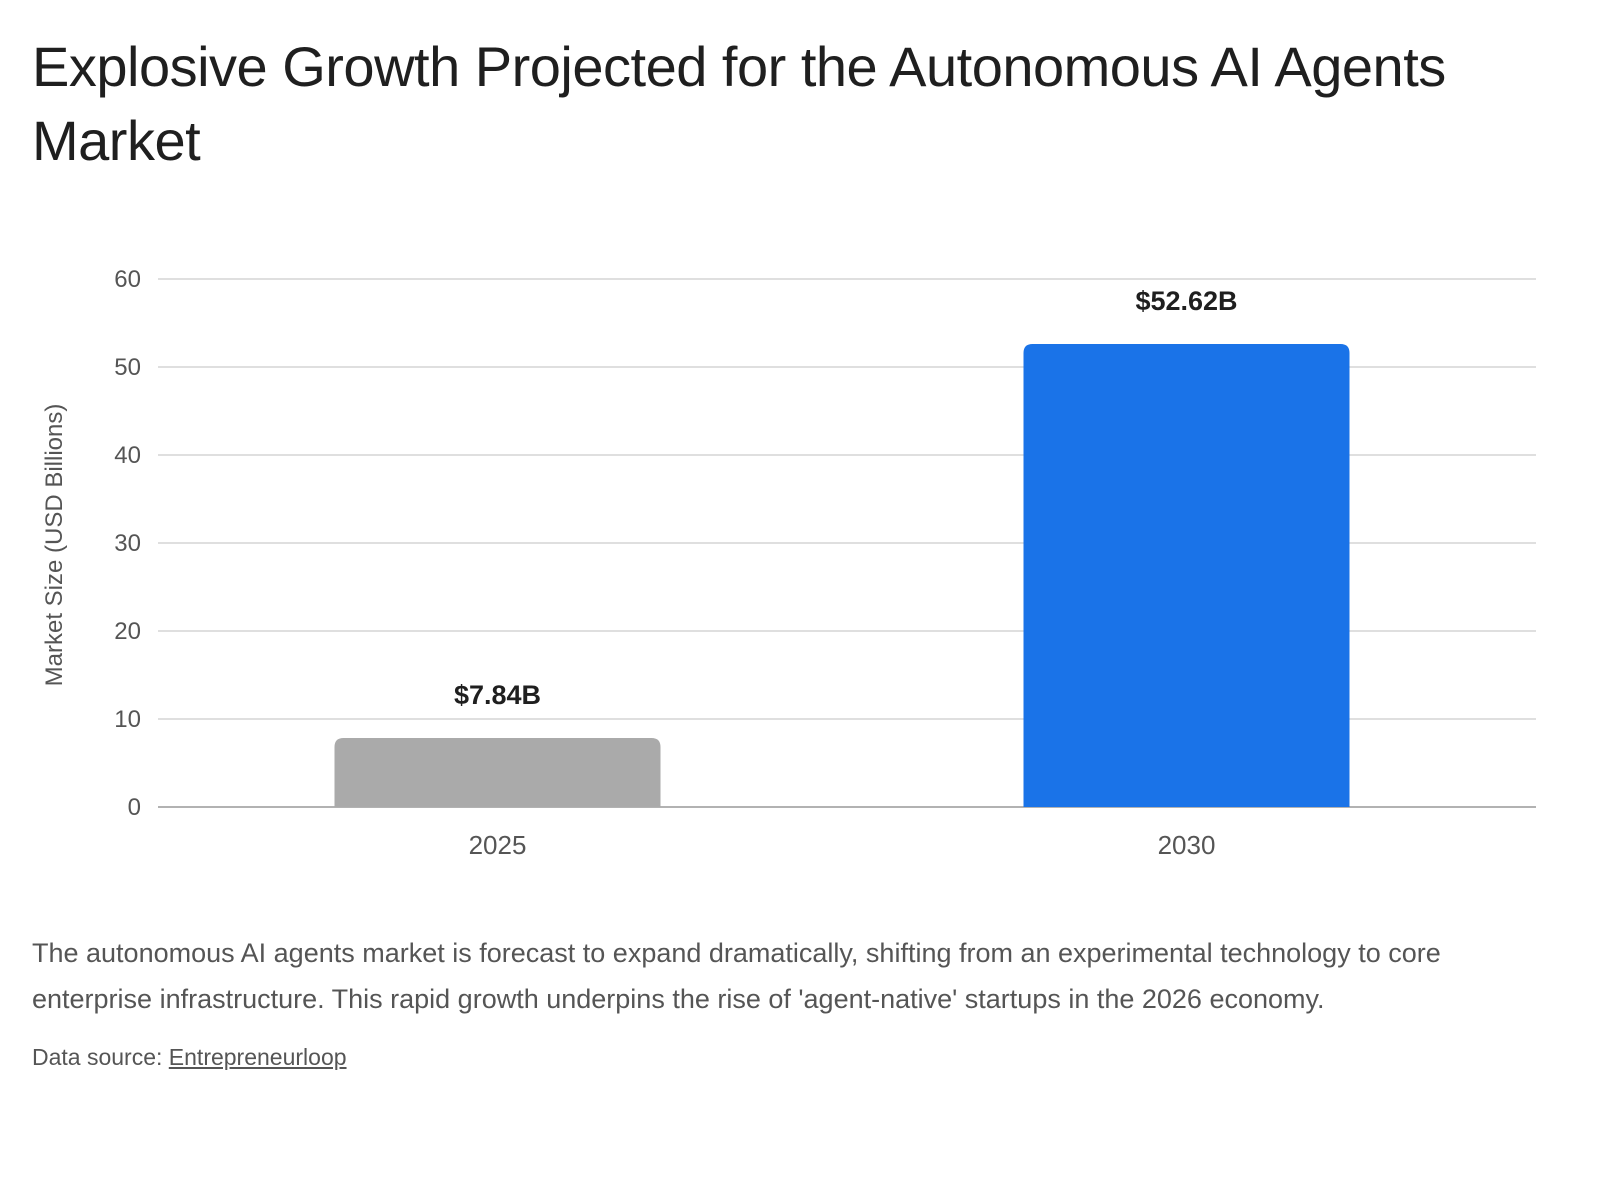 The width and height of the screenshot is (1600, 1200). I want to click on bar-2025, so click(497, 772).